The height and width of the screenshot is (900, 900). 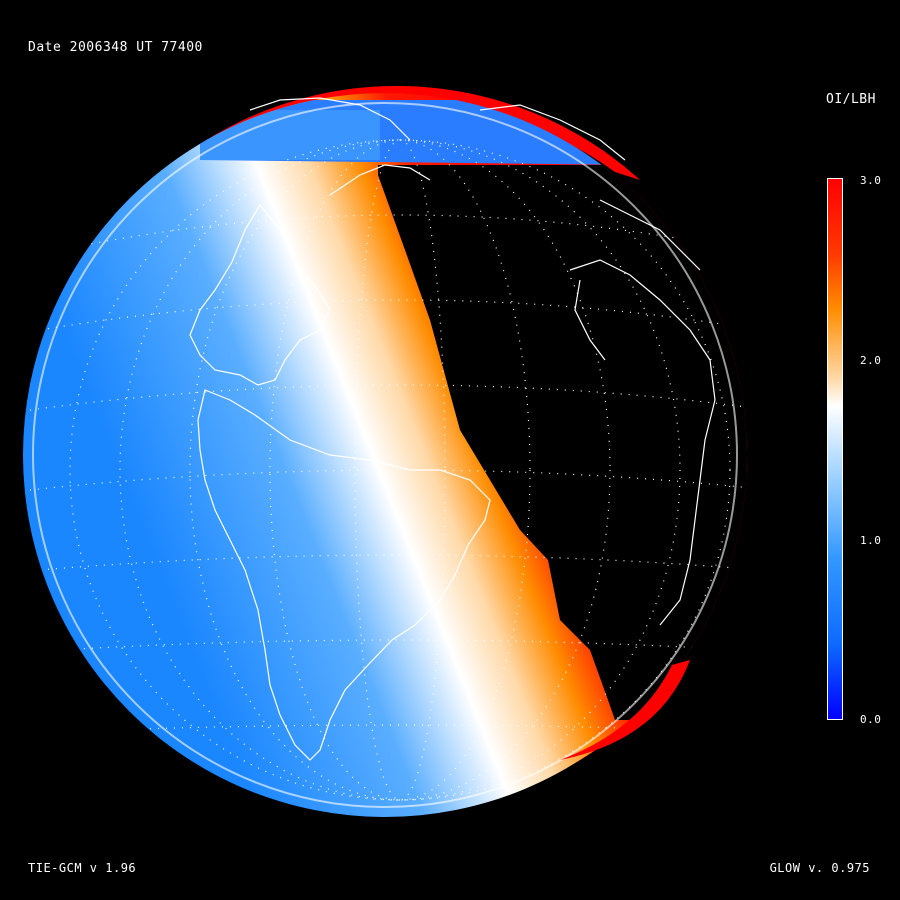 What do you see at coordinates (851, 99) in the screenshot?
I see `colorbar-title: OI/LBH` at bounding box center [851, 99].